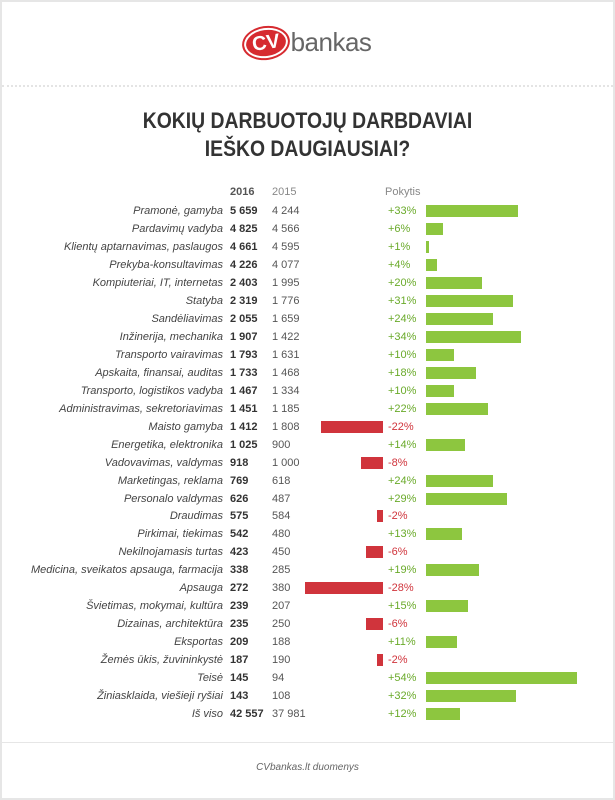 The width and height of the screenshot is (615, 800). Describe the element at coordinates (402, 444) in the screenshot. I see `change-label: +14%` at that location.